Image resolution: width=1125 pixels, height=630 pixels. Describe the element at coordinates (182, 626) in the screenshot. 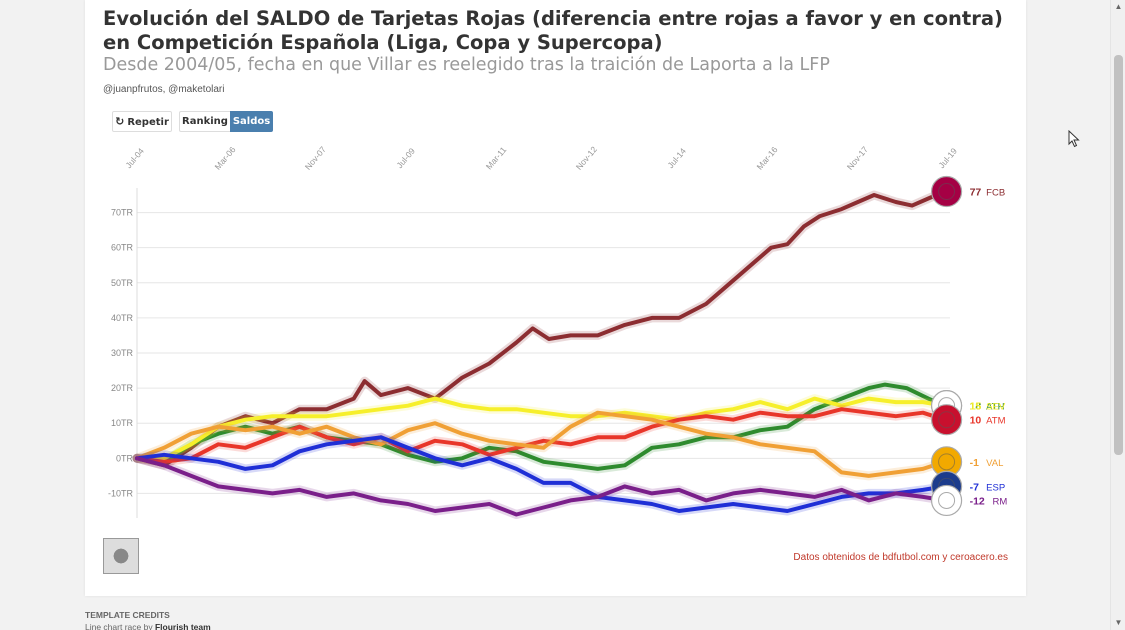

I see `credits-author: Flourish team` at that location.